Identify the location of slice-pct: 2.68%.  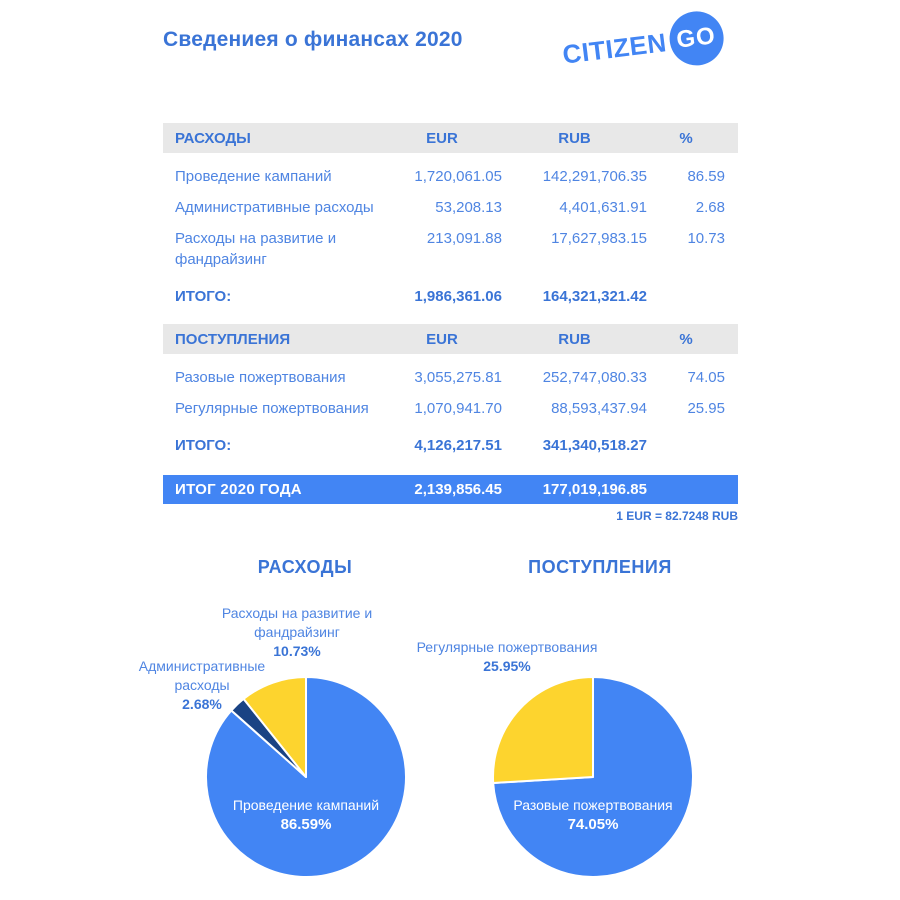
(202, 704).